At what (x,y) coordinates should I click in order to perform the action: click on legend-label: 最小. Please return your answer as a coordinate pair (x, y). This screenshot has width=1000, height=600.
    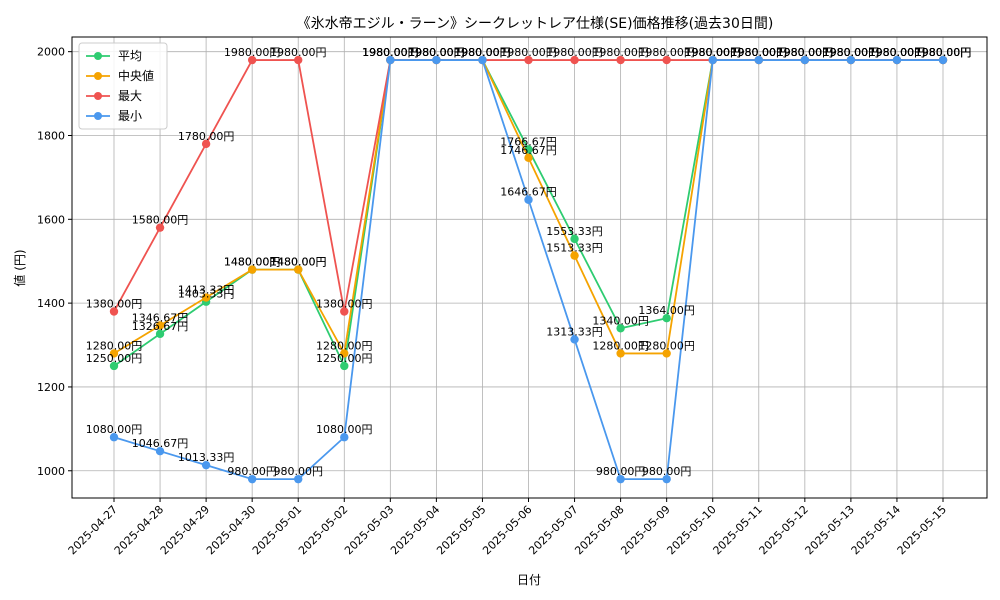
    Looking at the image, I should click on (130, 116).